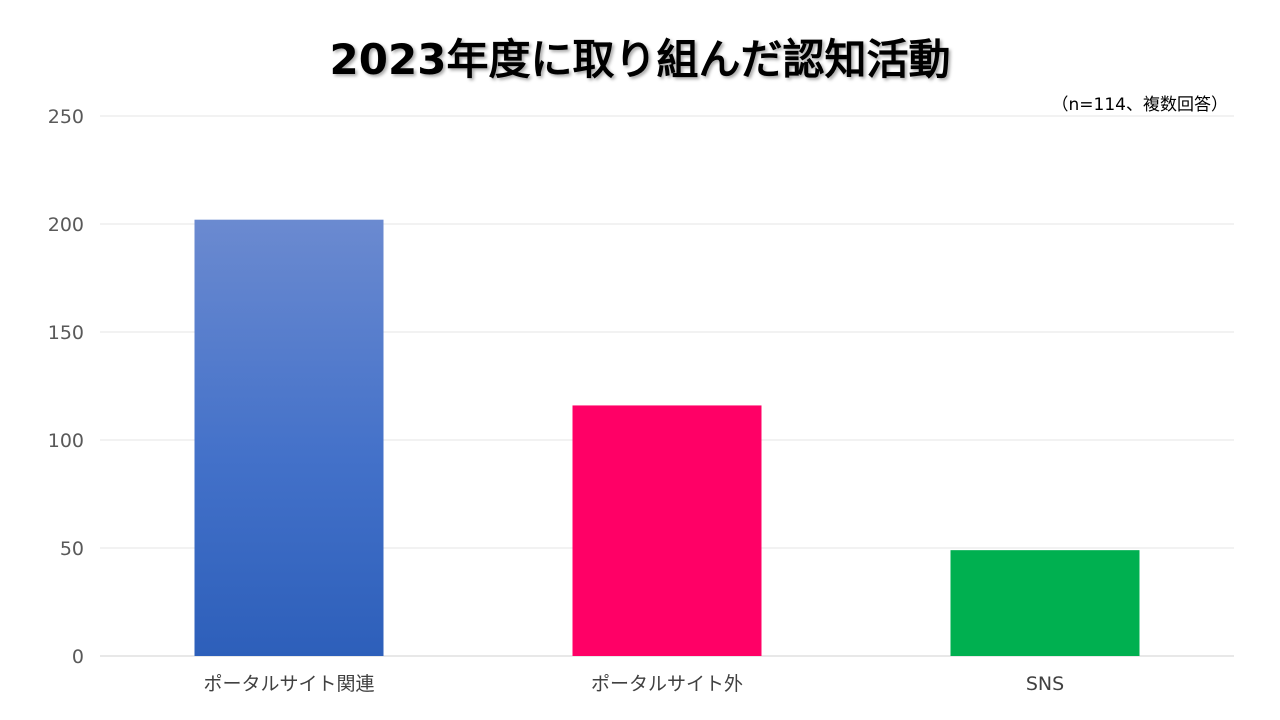  What do you see at coordinates (66, 225) in the screenshot?
I see `y-tick-label: 200` at bounding box center [66, 225].